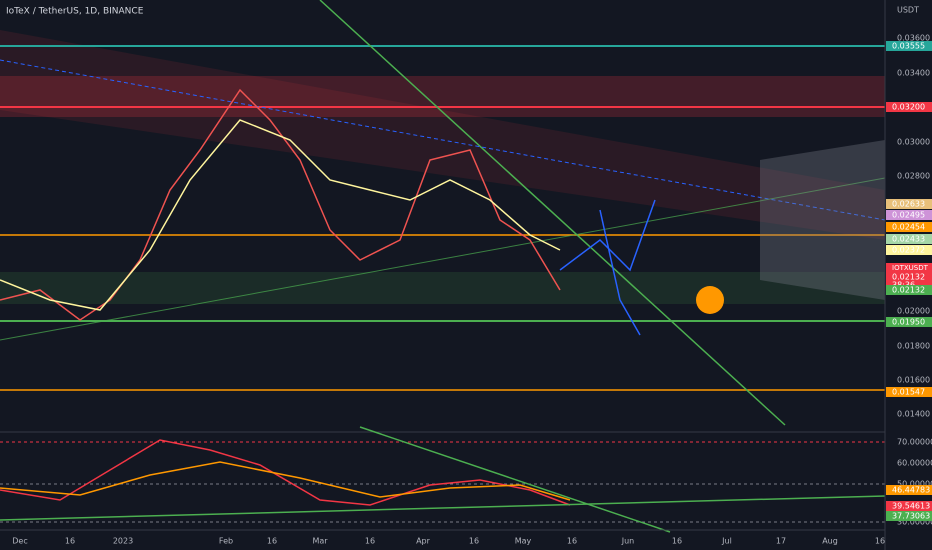 The image size is (932, 550). I want to click on price-tag: 0.02495, so click(909, 215).